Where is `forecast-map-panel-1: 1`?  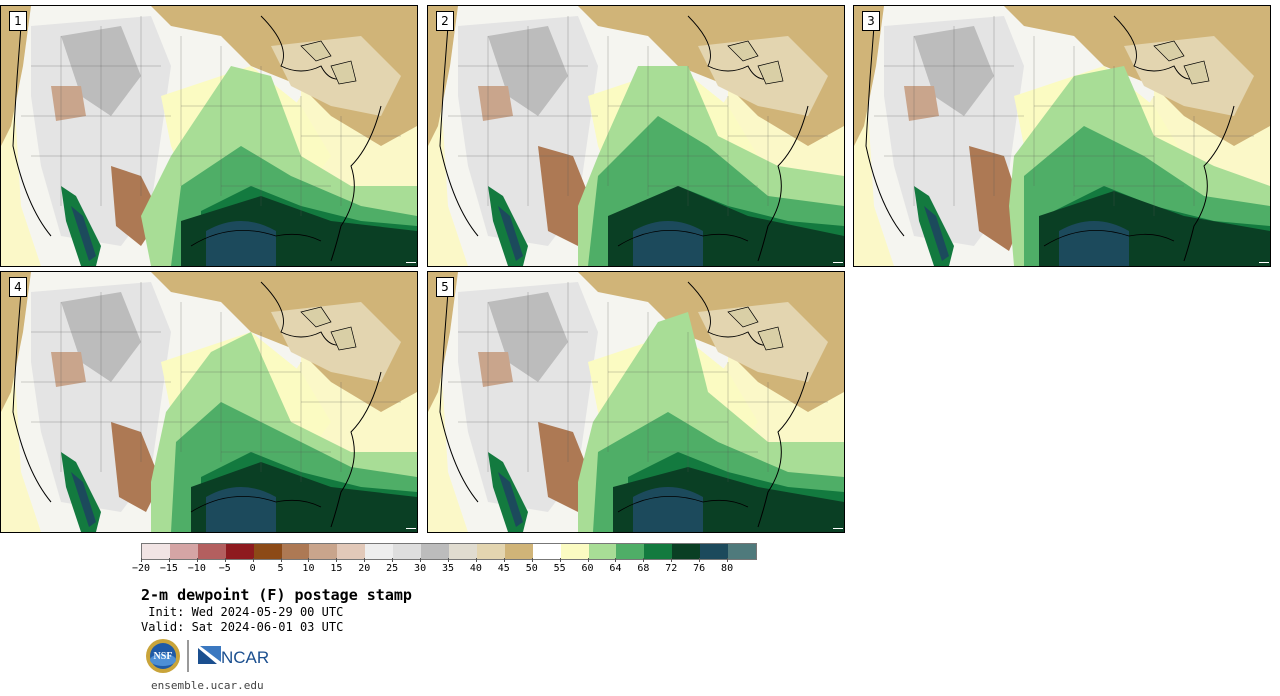 forecast-map-panel-1: 1 is located at coordinates (209, 136).